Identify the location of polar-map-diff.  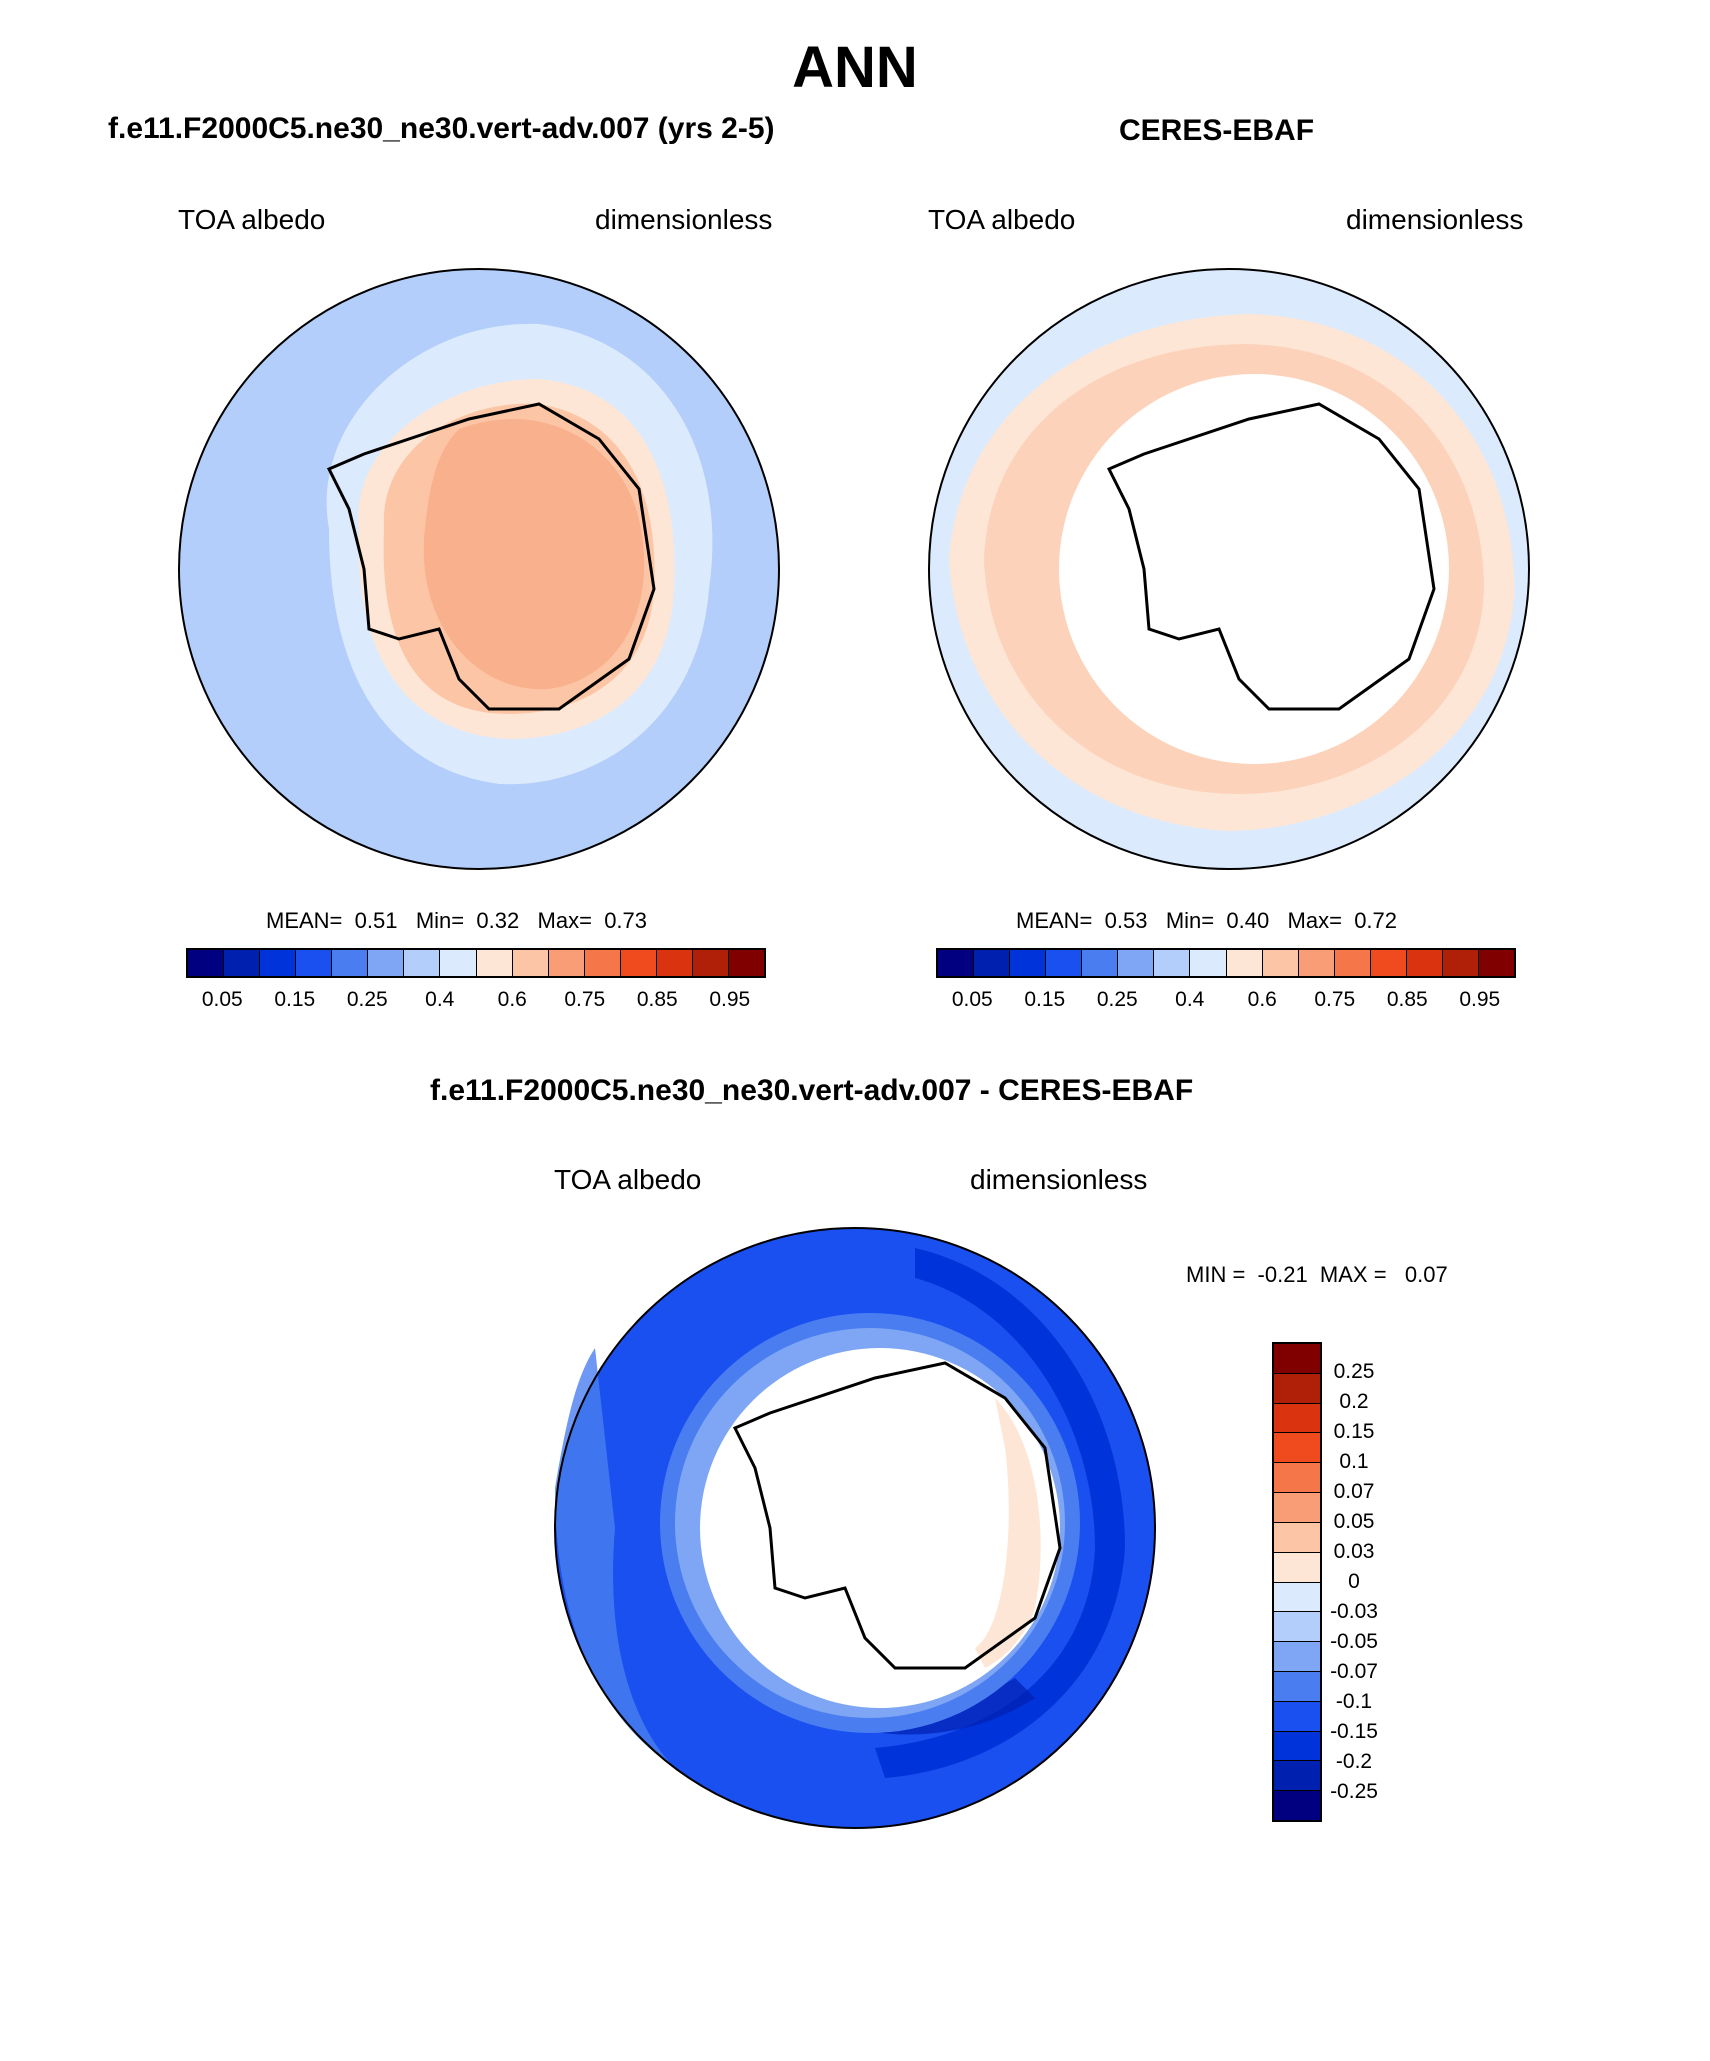
(855, 1528).